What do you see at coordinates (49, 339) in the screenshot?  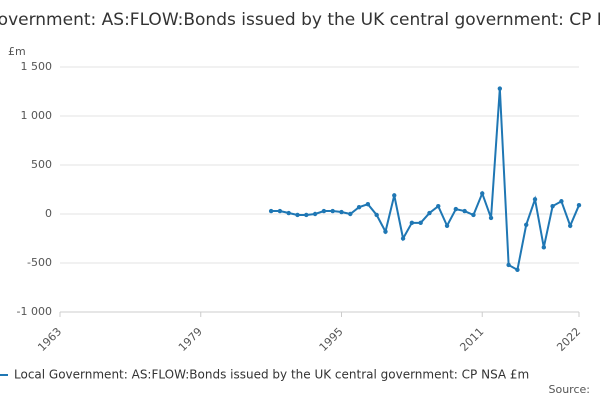 I see `x-tick-label: 1963` at bounding box center [49, 339].